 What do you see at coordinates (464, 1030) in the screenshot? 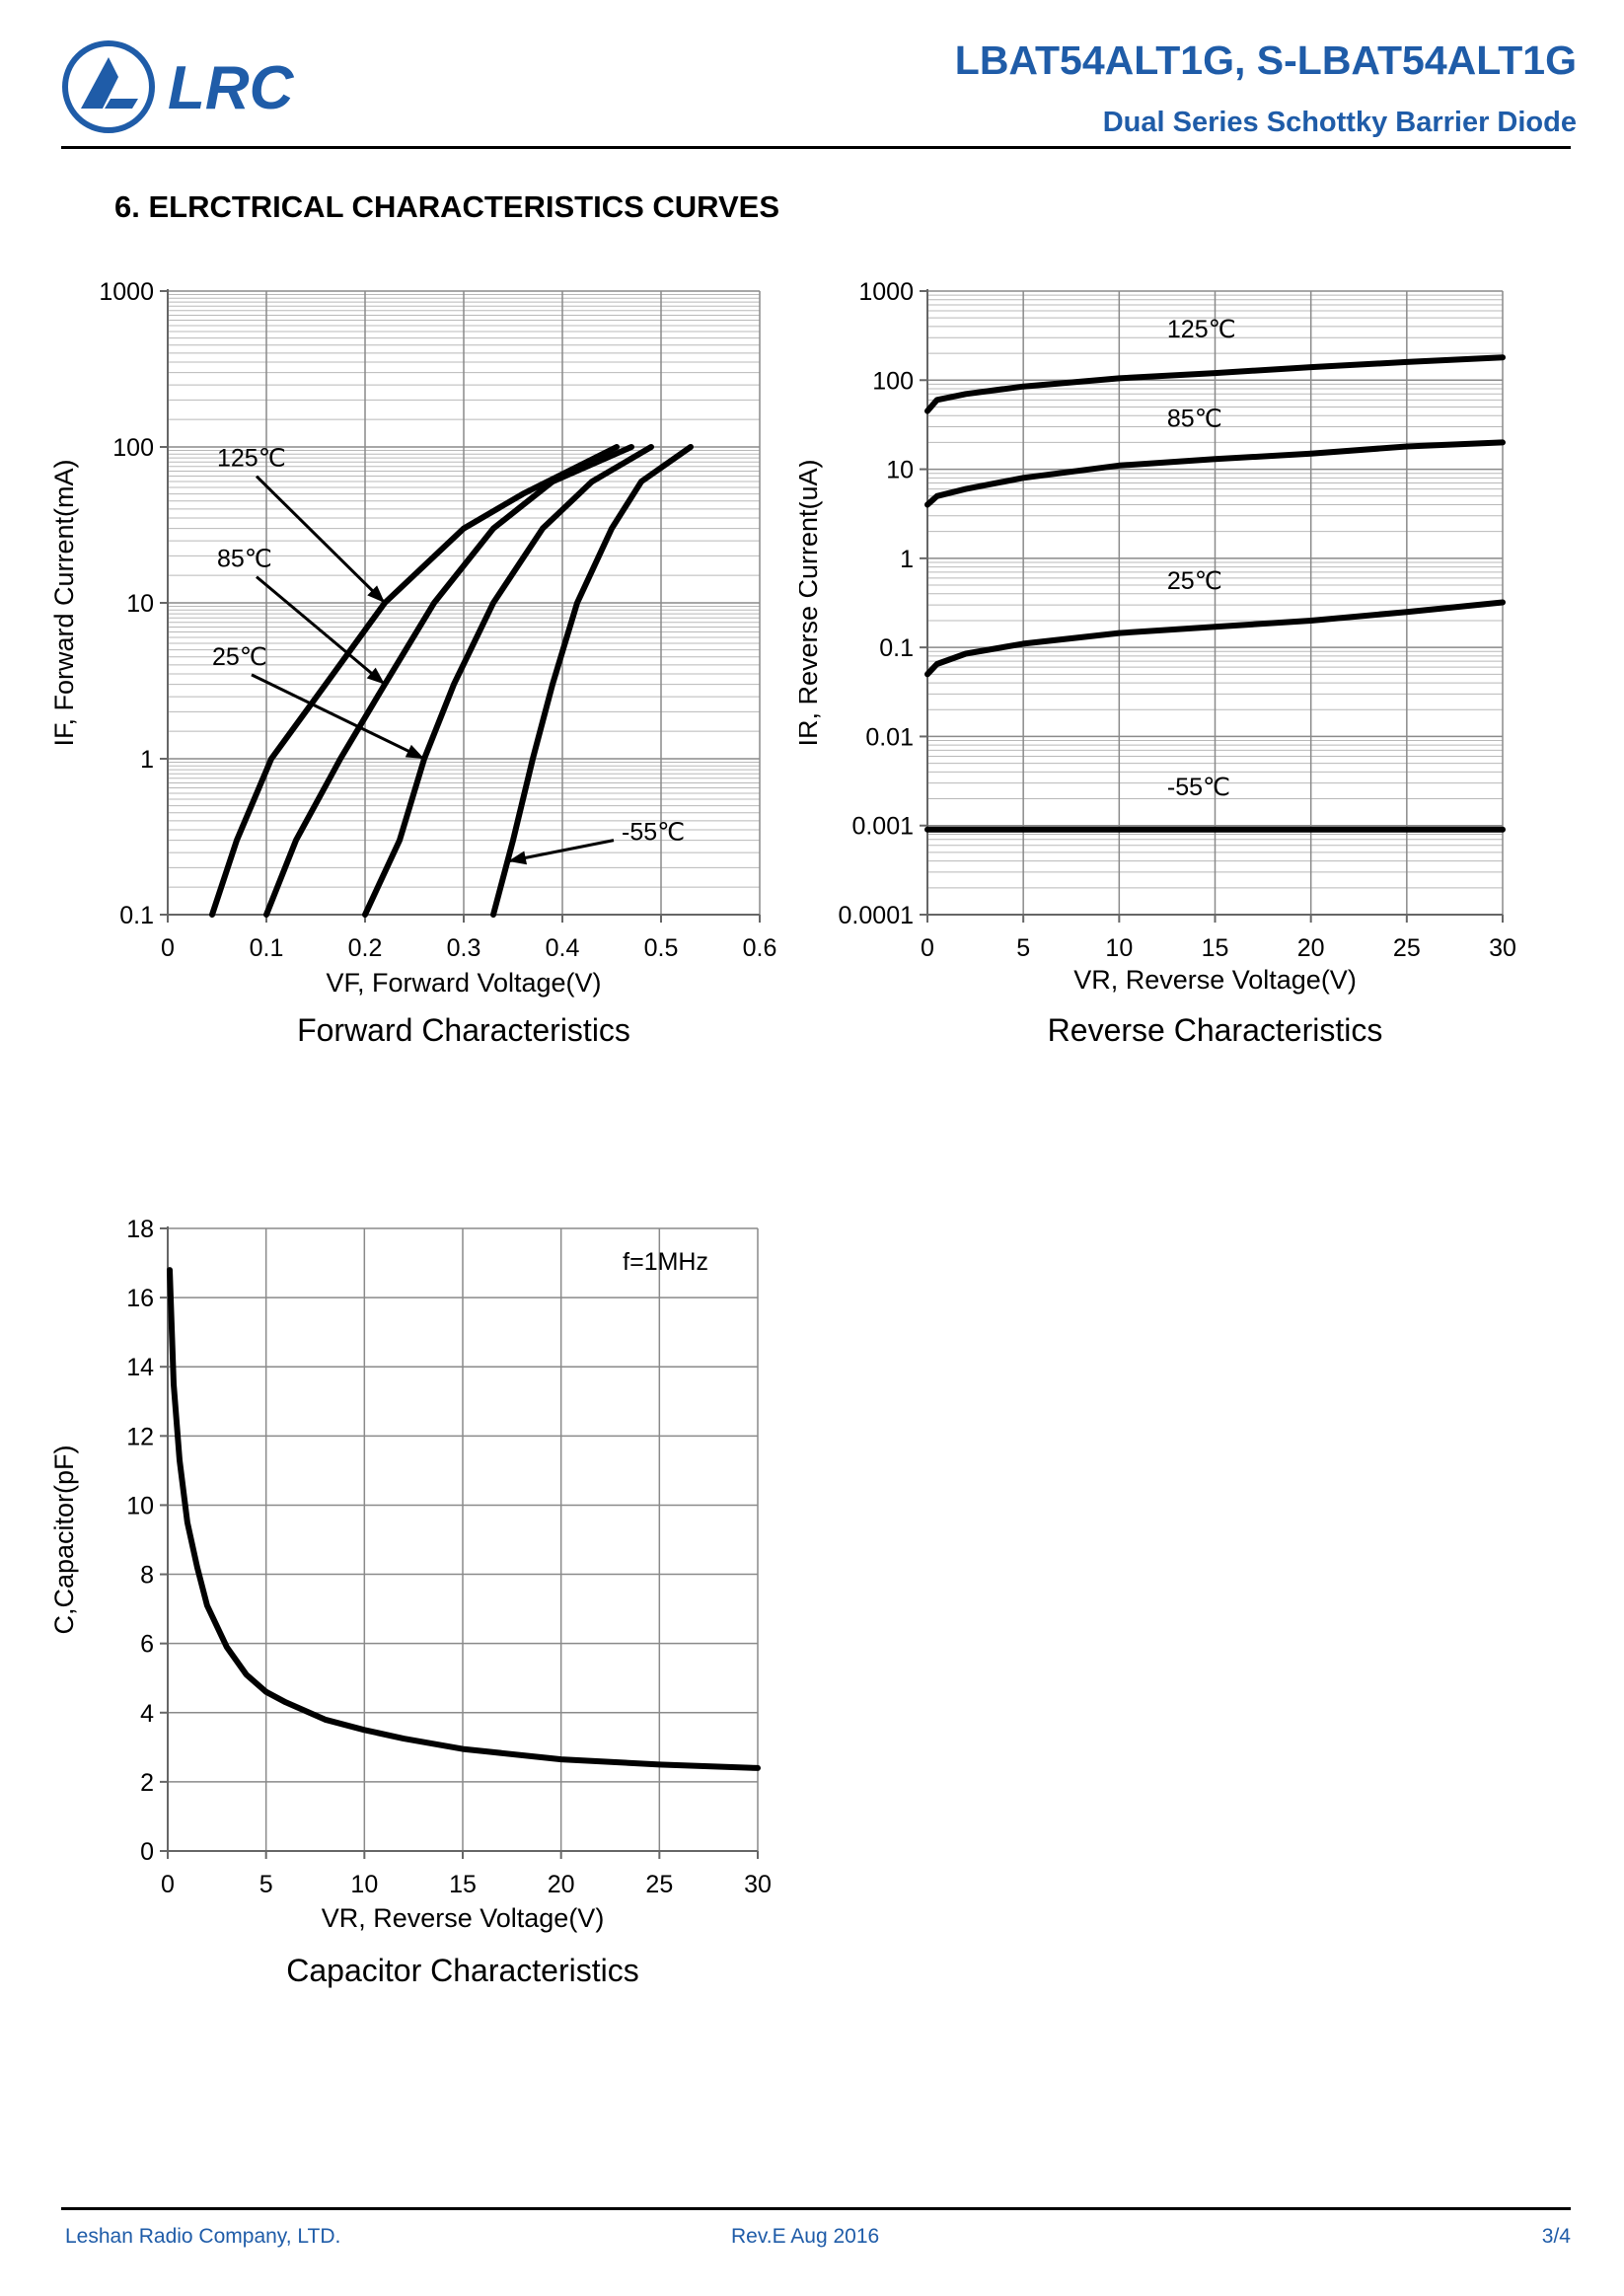
I see `chart-title: Forward Characteristics` at bounding box center [464, 1030].